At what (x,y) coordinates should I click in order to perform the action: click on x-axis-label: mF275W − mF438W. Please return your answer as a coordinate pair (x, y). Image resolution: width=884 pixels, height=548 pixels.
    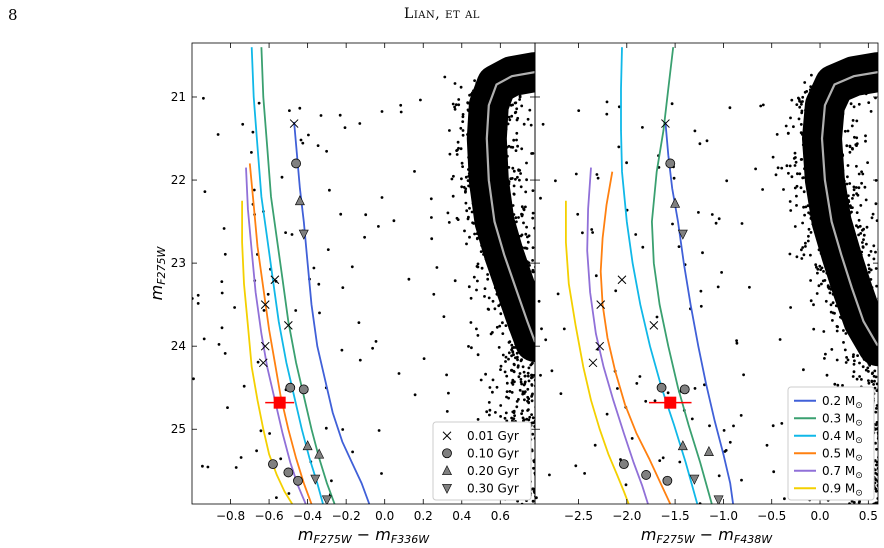
    Looking at the image, I should click on (707, 535).